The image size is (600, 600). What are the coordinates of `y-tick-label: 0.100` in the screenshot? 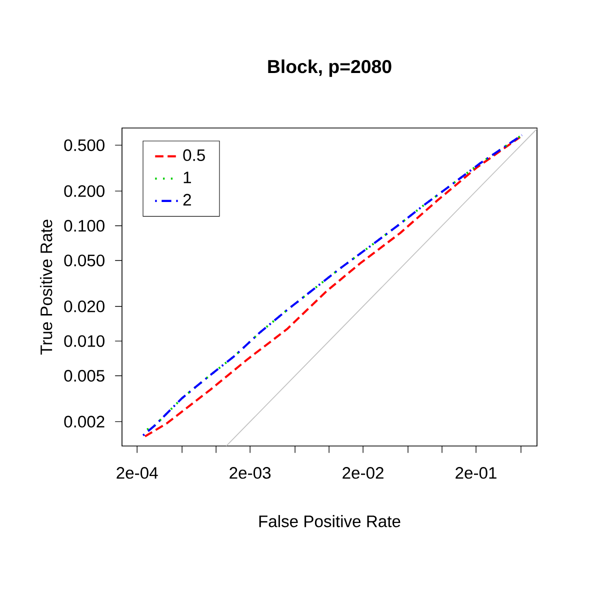 It's located at (84, 226).